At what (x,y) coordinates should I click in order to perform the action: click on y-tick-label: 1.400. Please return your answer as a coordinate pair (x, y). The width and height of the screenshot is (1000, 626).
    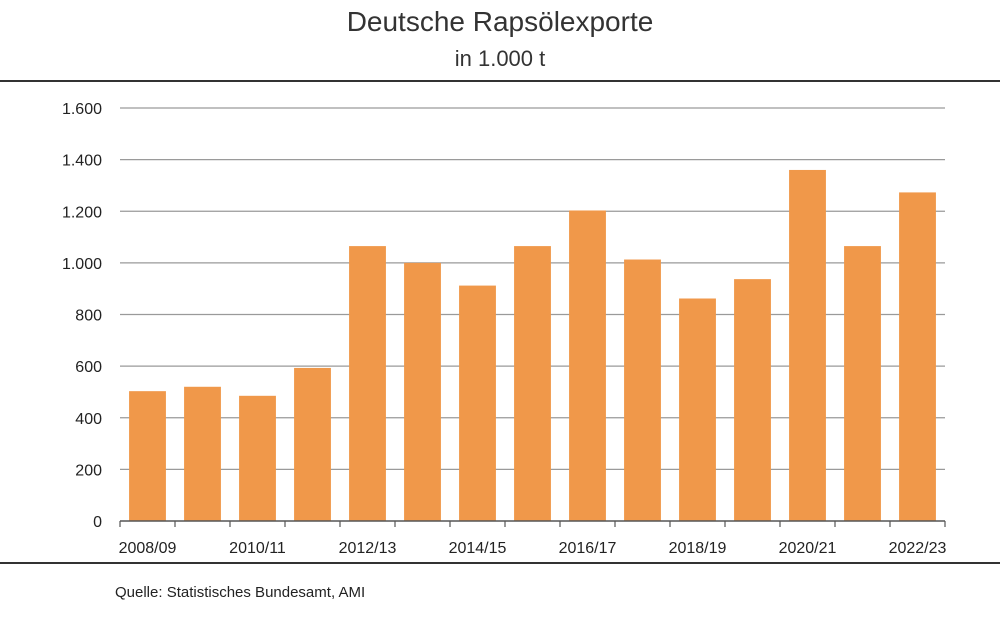
    Looking at the image, I should click on (82, 161).